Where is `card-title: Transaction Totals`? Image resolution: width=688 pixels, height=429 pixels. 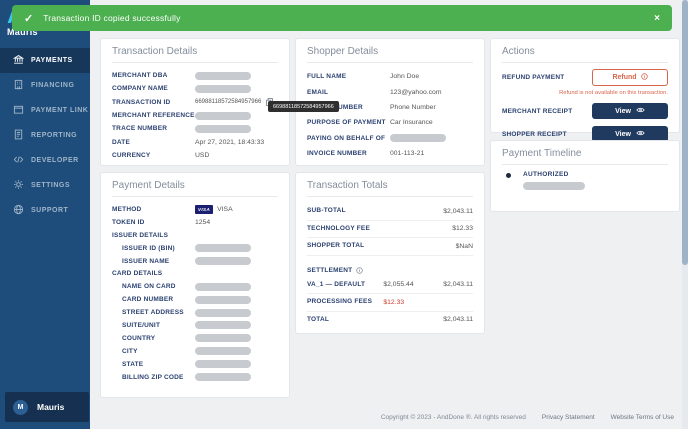 card-title: Transaction Totals is located at coordinates (390, 188).